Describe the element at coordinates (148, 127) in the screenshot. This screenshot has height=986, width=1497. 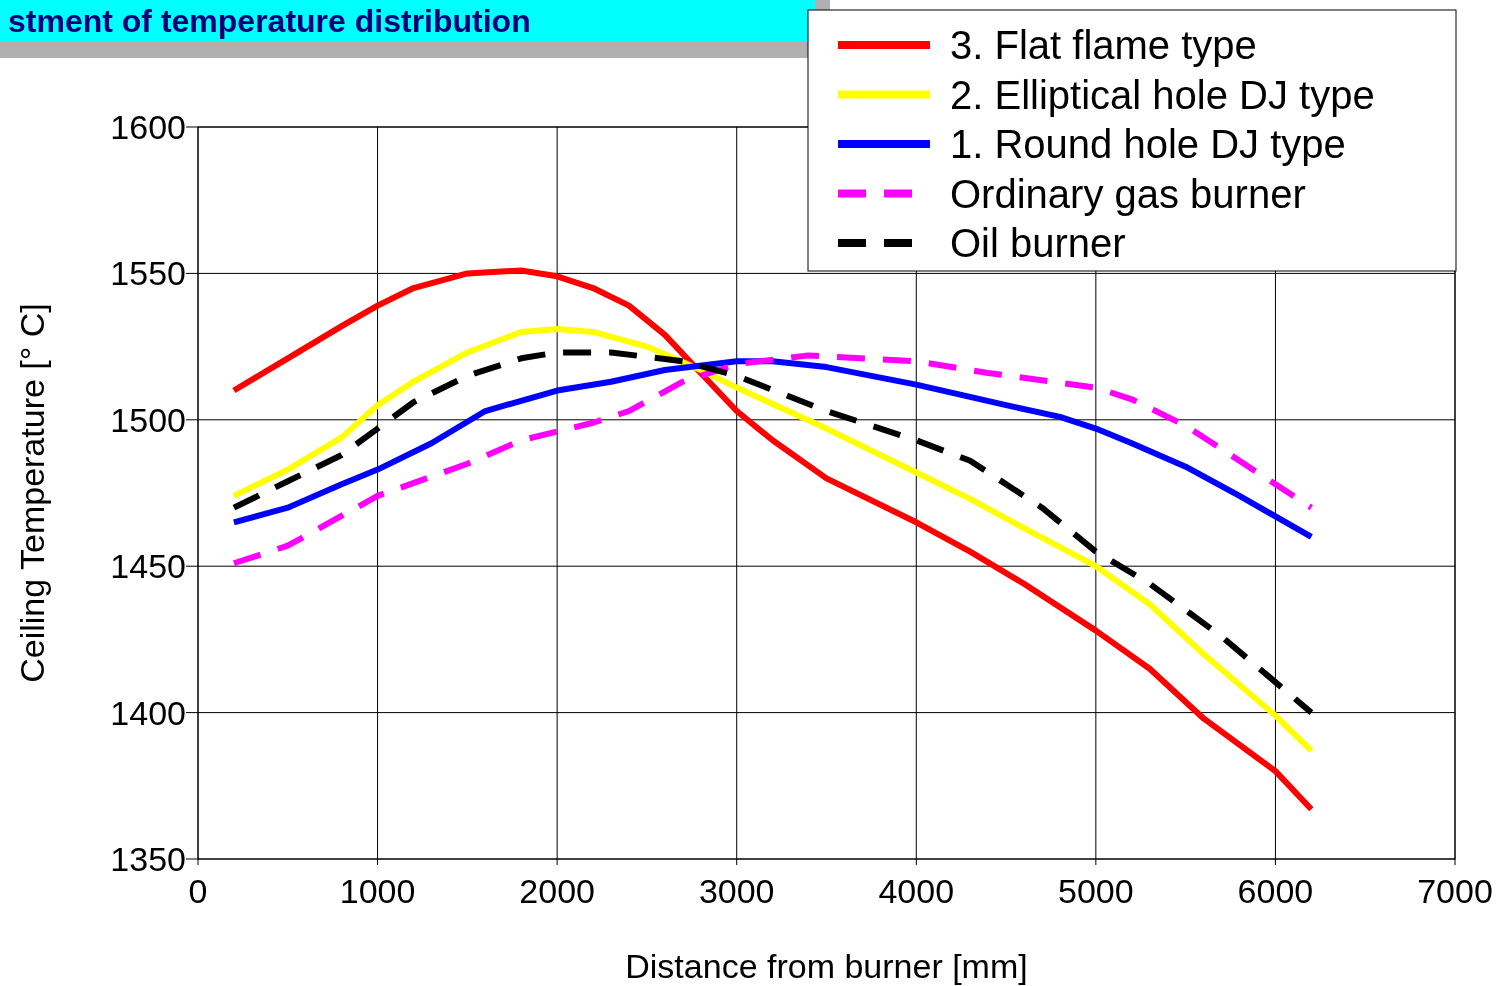
I see `y-tick-label: 1600` at that location.